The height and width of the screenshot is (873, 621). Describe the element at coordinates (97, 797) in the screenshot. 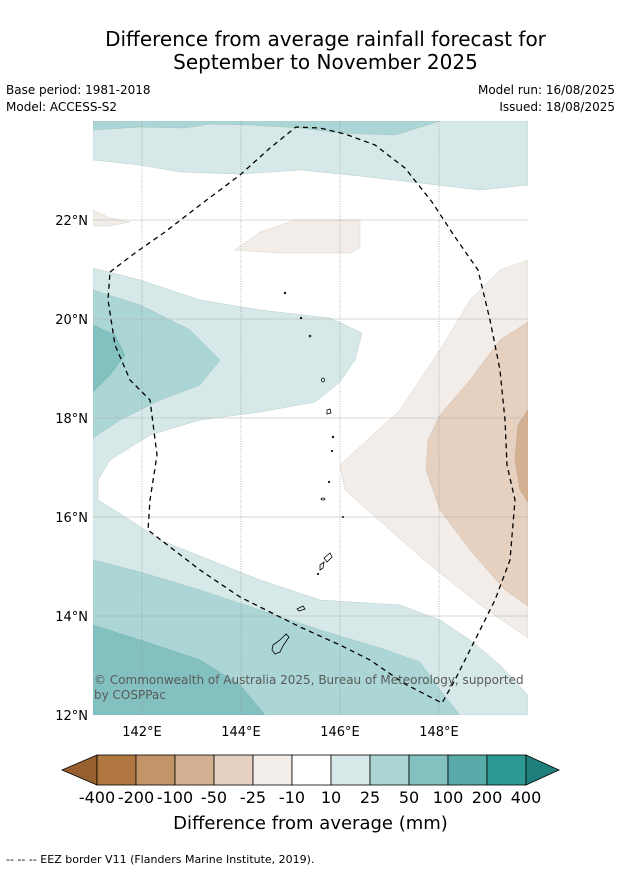

I see `colorbar-tick-label: -400` at that location.